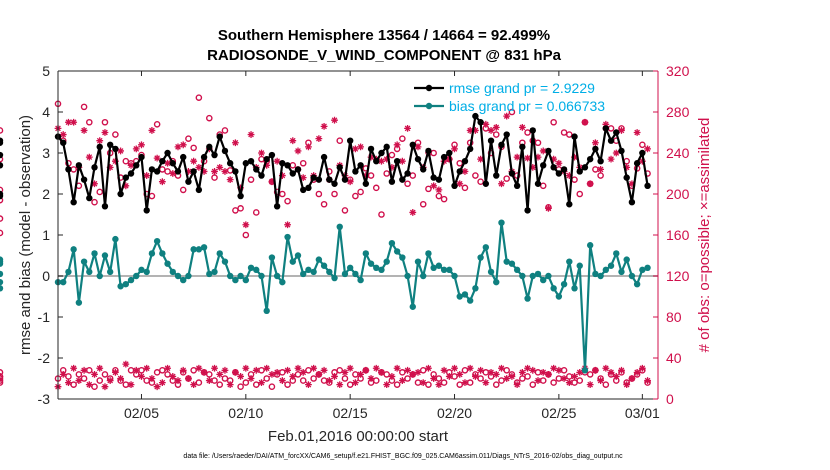 The image size is (830, 470). Describe the element at coordinates (44, 399) in the screenshot. I see `y-tick-label: -3` at that location.